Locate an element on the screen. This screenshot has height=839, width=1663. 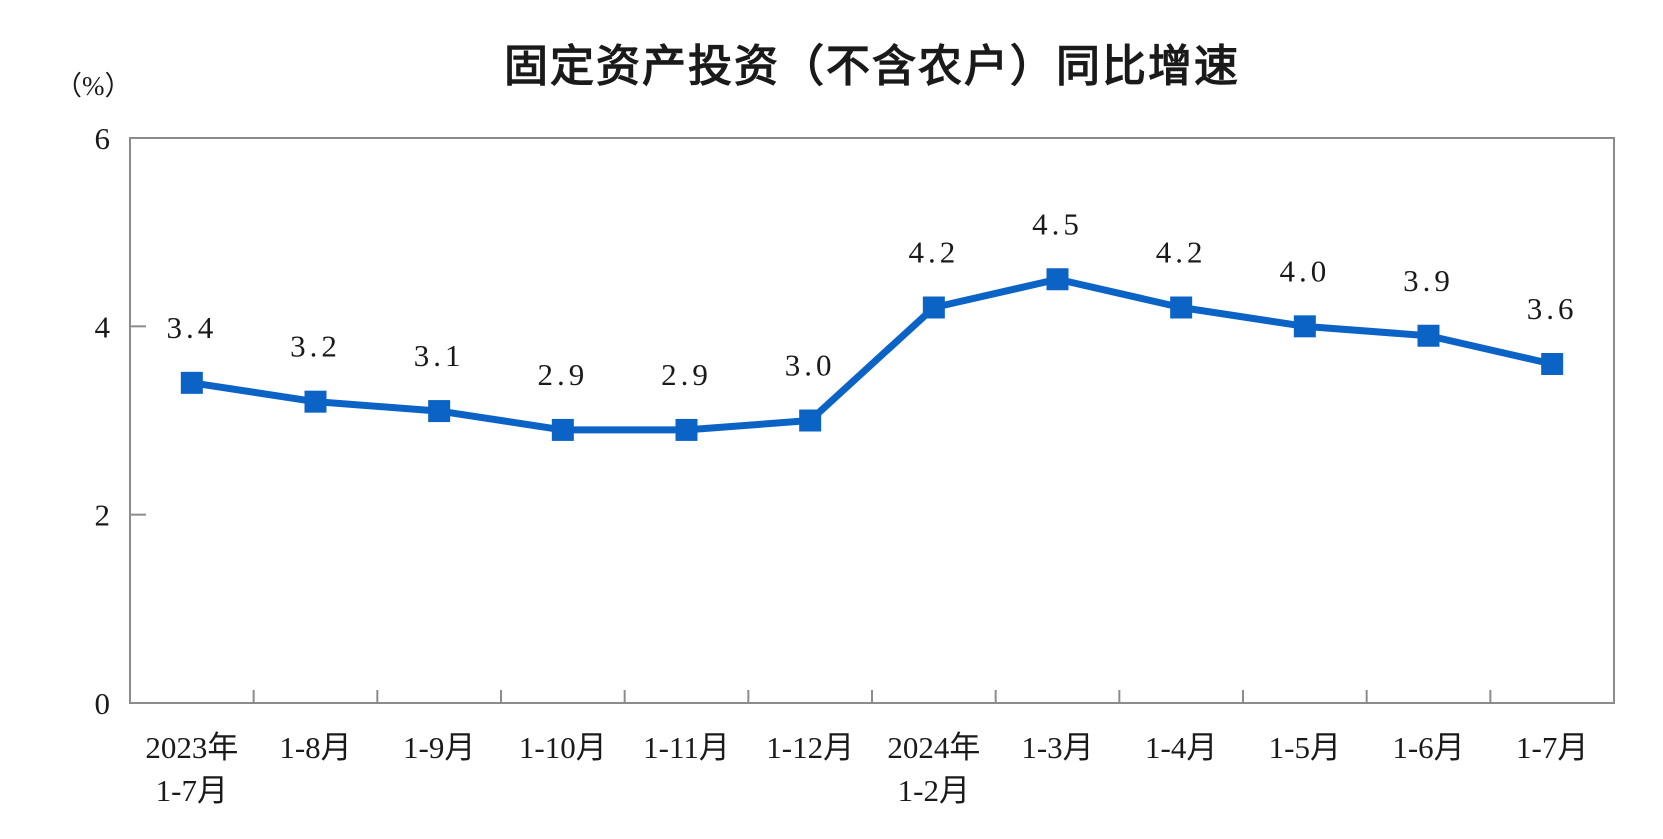
data-label: 3.1 is located at coordinates (439, 355).